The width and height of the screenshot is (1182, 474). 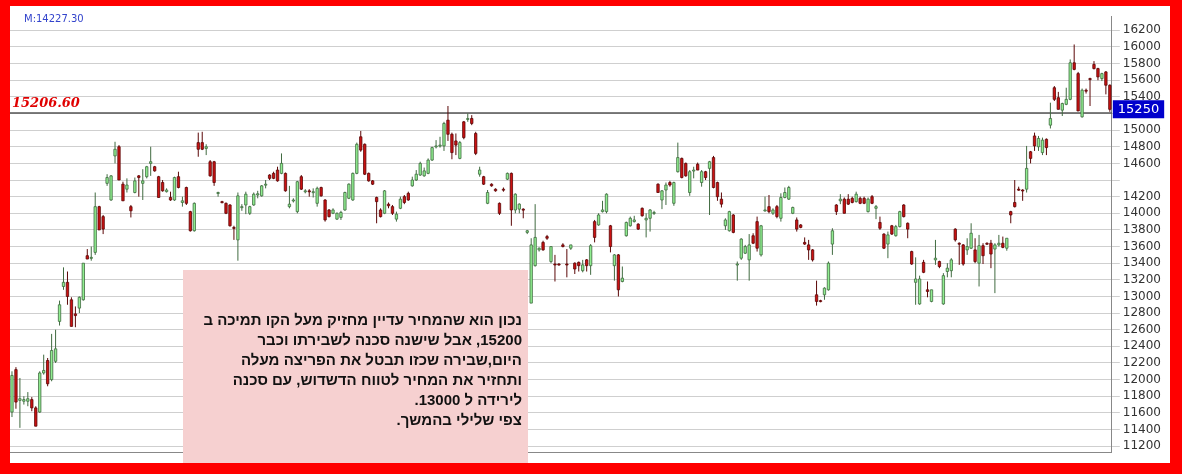 I want to click on text: 15250, so click(x=1138, y=108).